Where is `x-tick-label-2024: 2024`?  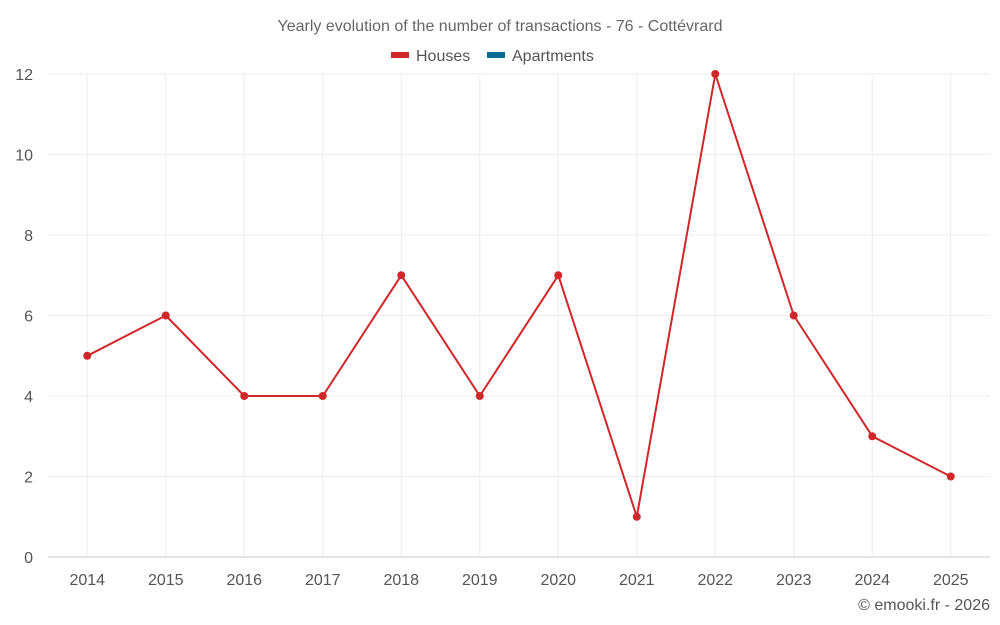
x-tick-label-2024: 2024 is located at coordinates (872, 580).